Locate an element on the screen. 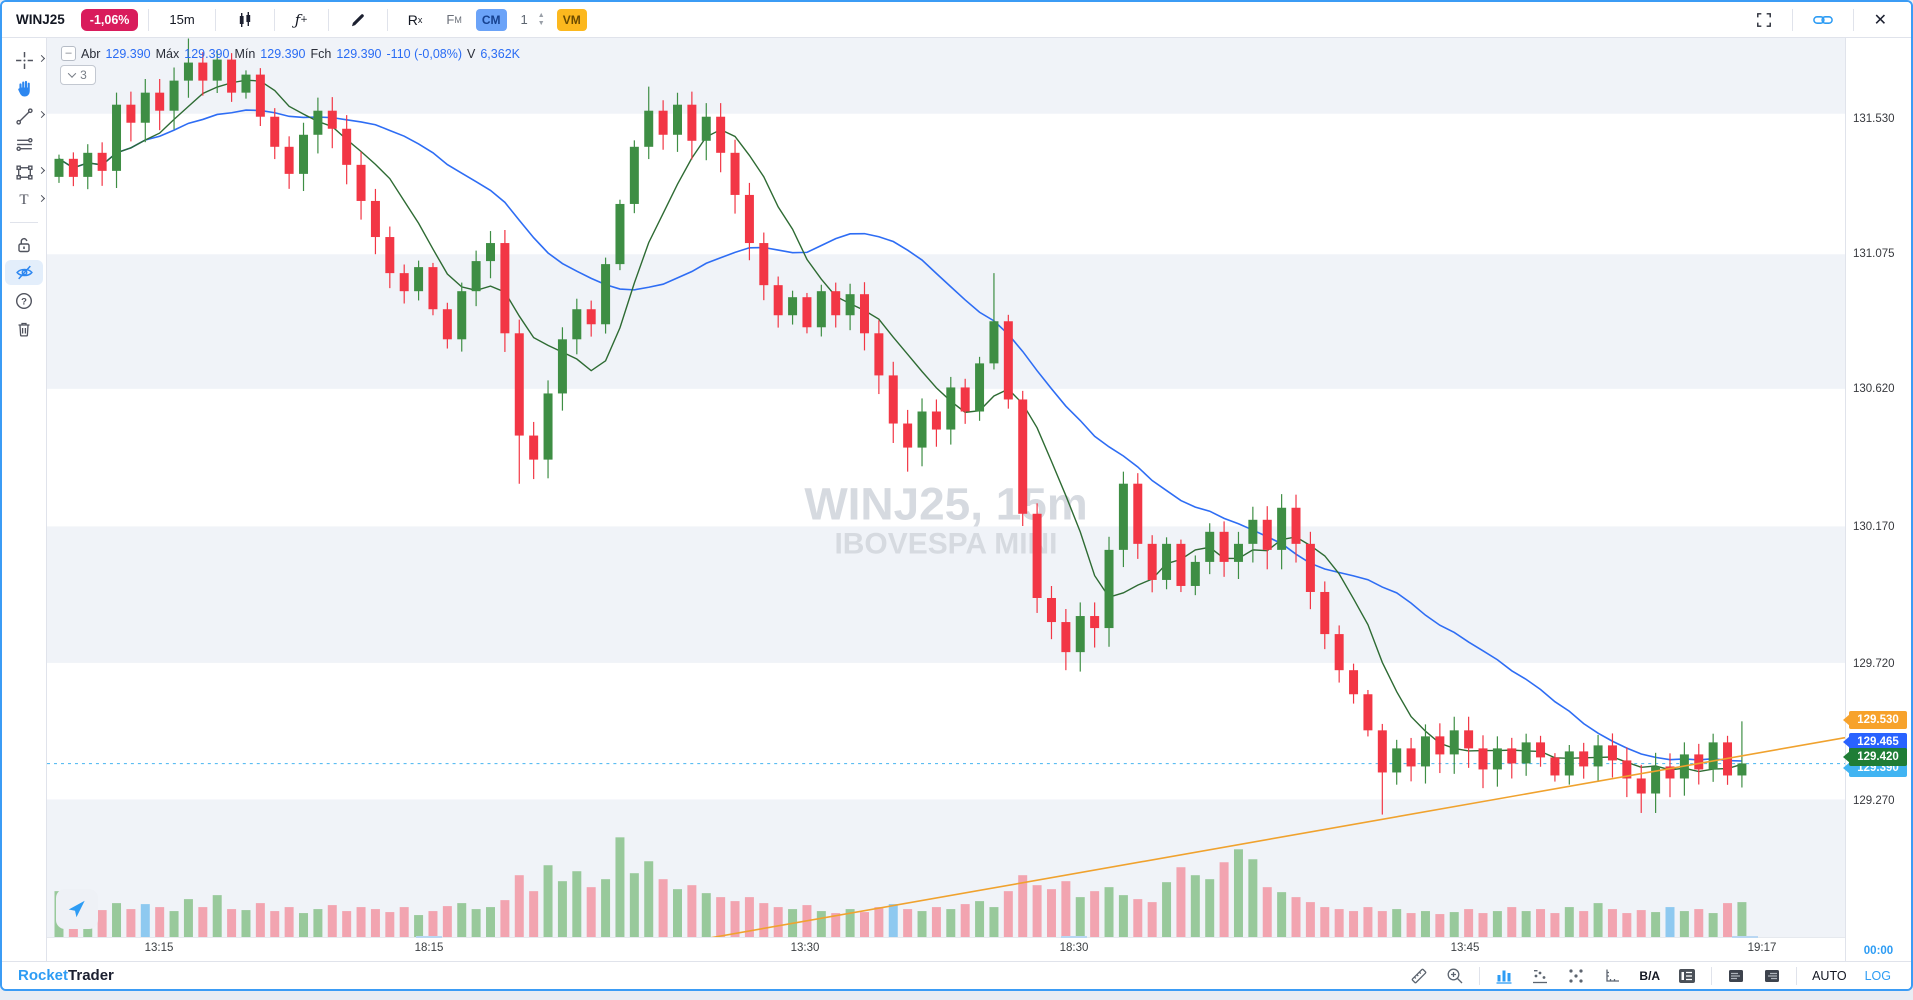 The width and height of the screenshot is (1913, 1000). close-label: Fch is located at coordinates (321, 53).